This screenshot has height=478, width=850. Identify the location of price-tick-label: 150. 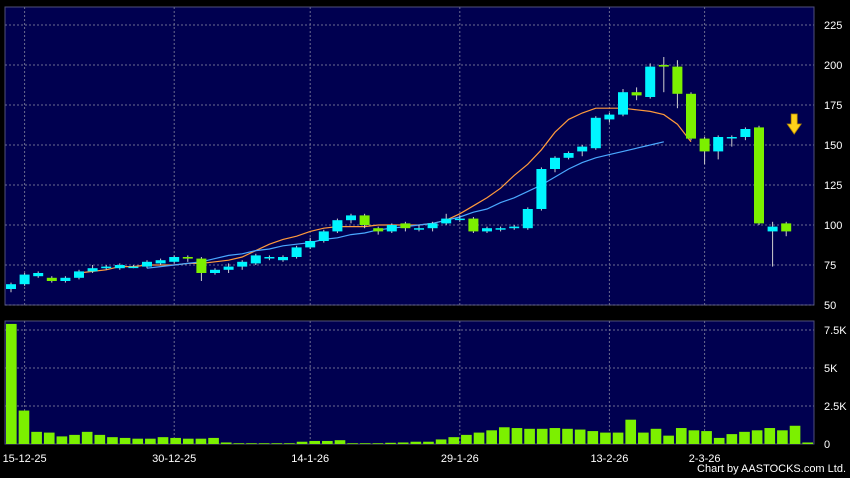
(833, 146).